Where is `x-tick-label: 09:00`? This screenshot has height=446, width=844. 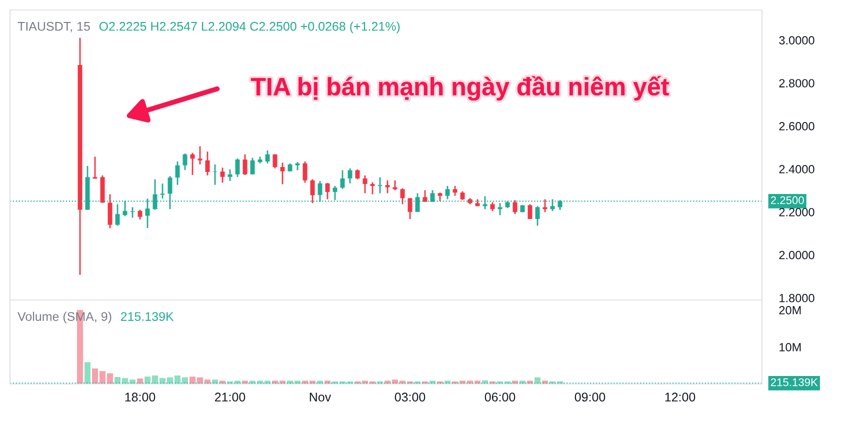
x-tick-label: 09:00 is located at coordinates (590, 397).